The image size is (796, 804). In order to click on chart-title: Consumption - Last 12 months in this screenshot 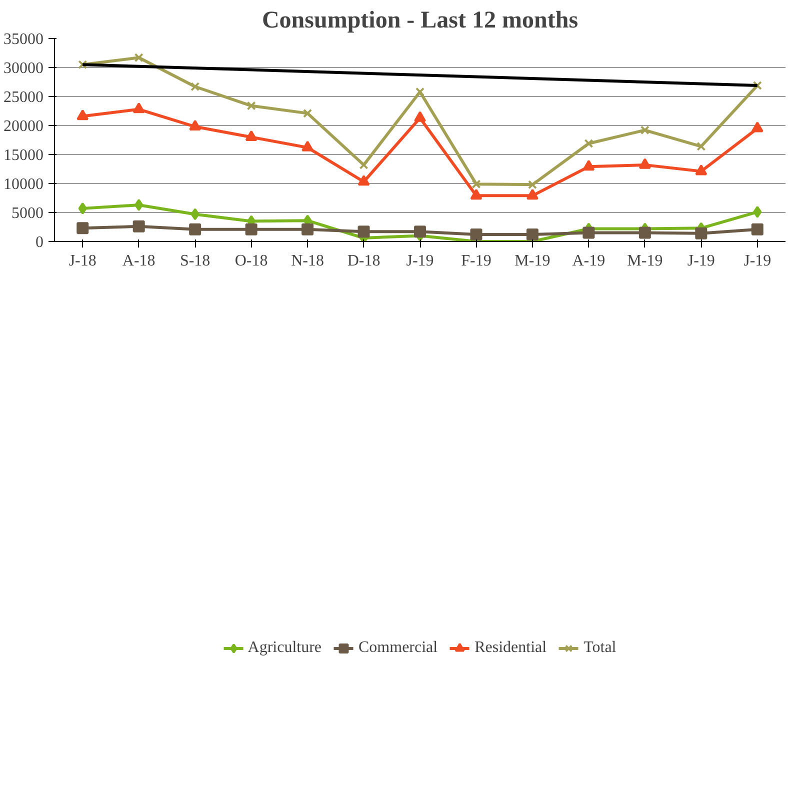, I will do `click(420, 21)`.